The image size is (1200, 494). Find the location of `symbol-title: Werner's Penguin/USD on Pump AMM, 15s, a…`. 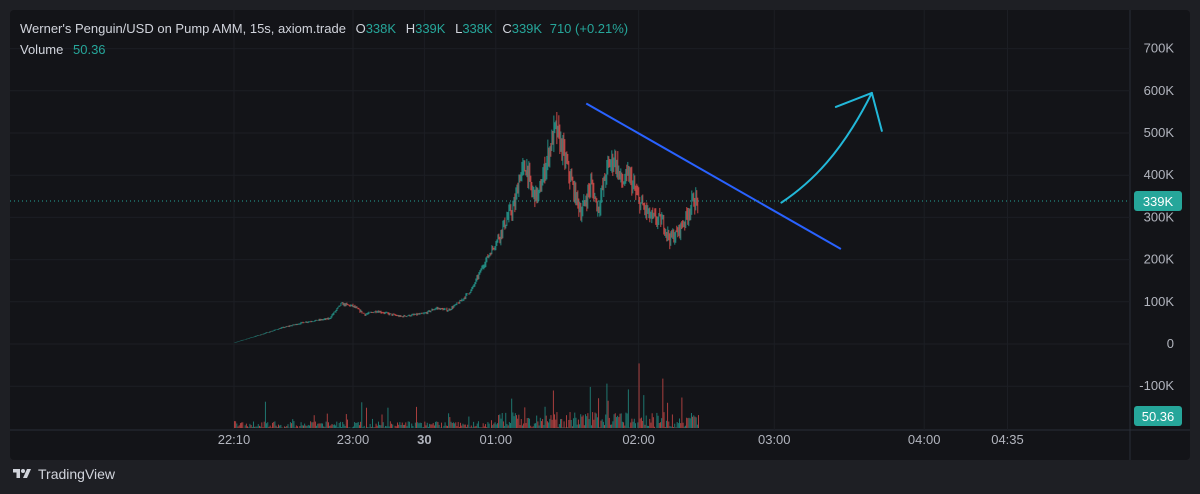

symbol-title: Werner's Penguin/USD on Pump AMM, 15s, a… is located at coordinates (183, 28).